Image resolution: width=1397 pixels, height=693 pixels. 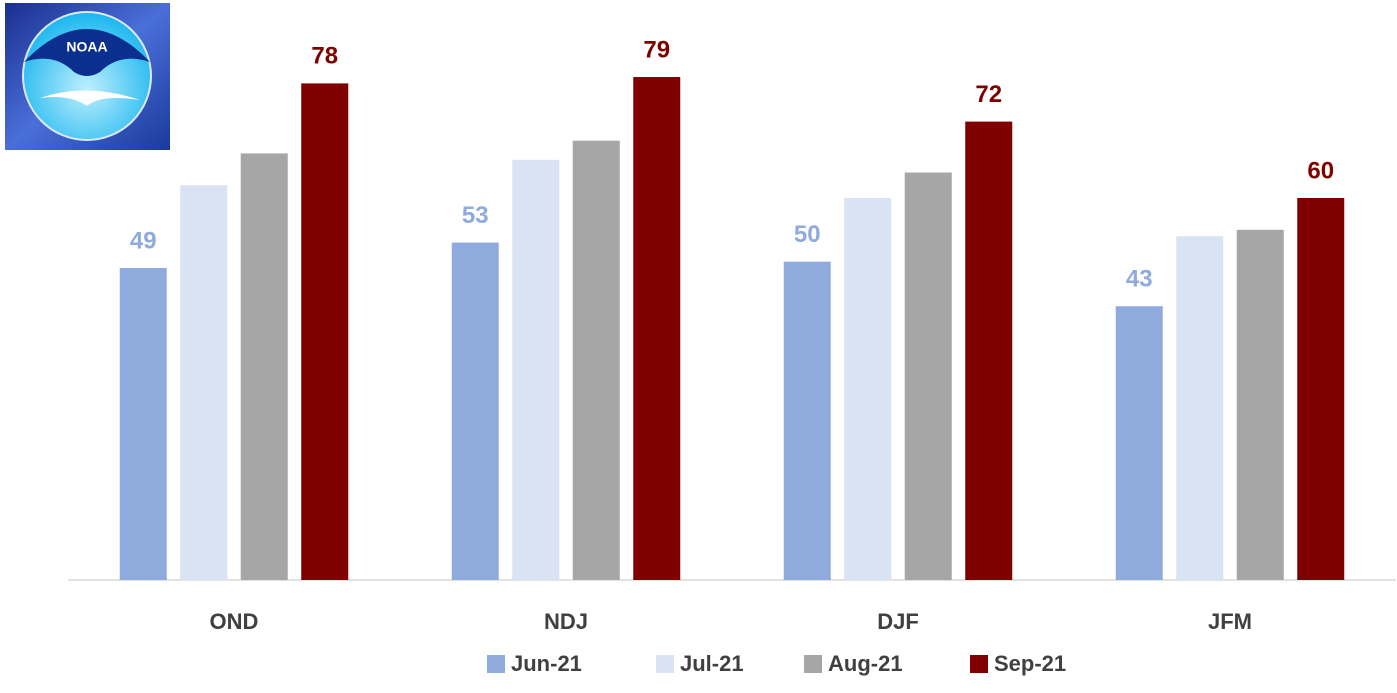 What do you see at coordinates (1139, 279) in the screenshot?
I see `data-label: 43` at bounding box center [1139, 279].